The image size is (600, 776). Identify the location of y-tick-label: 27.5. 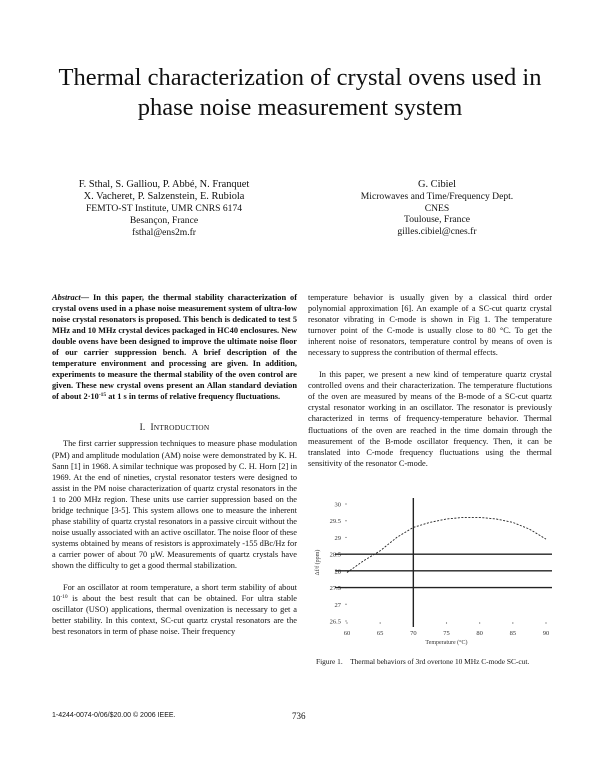
(335, 588).